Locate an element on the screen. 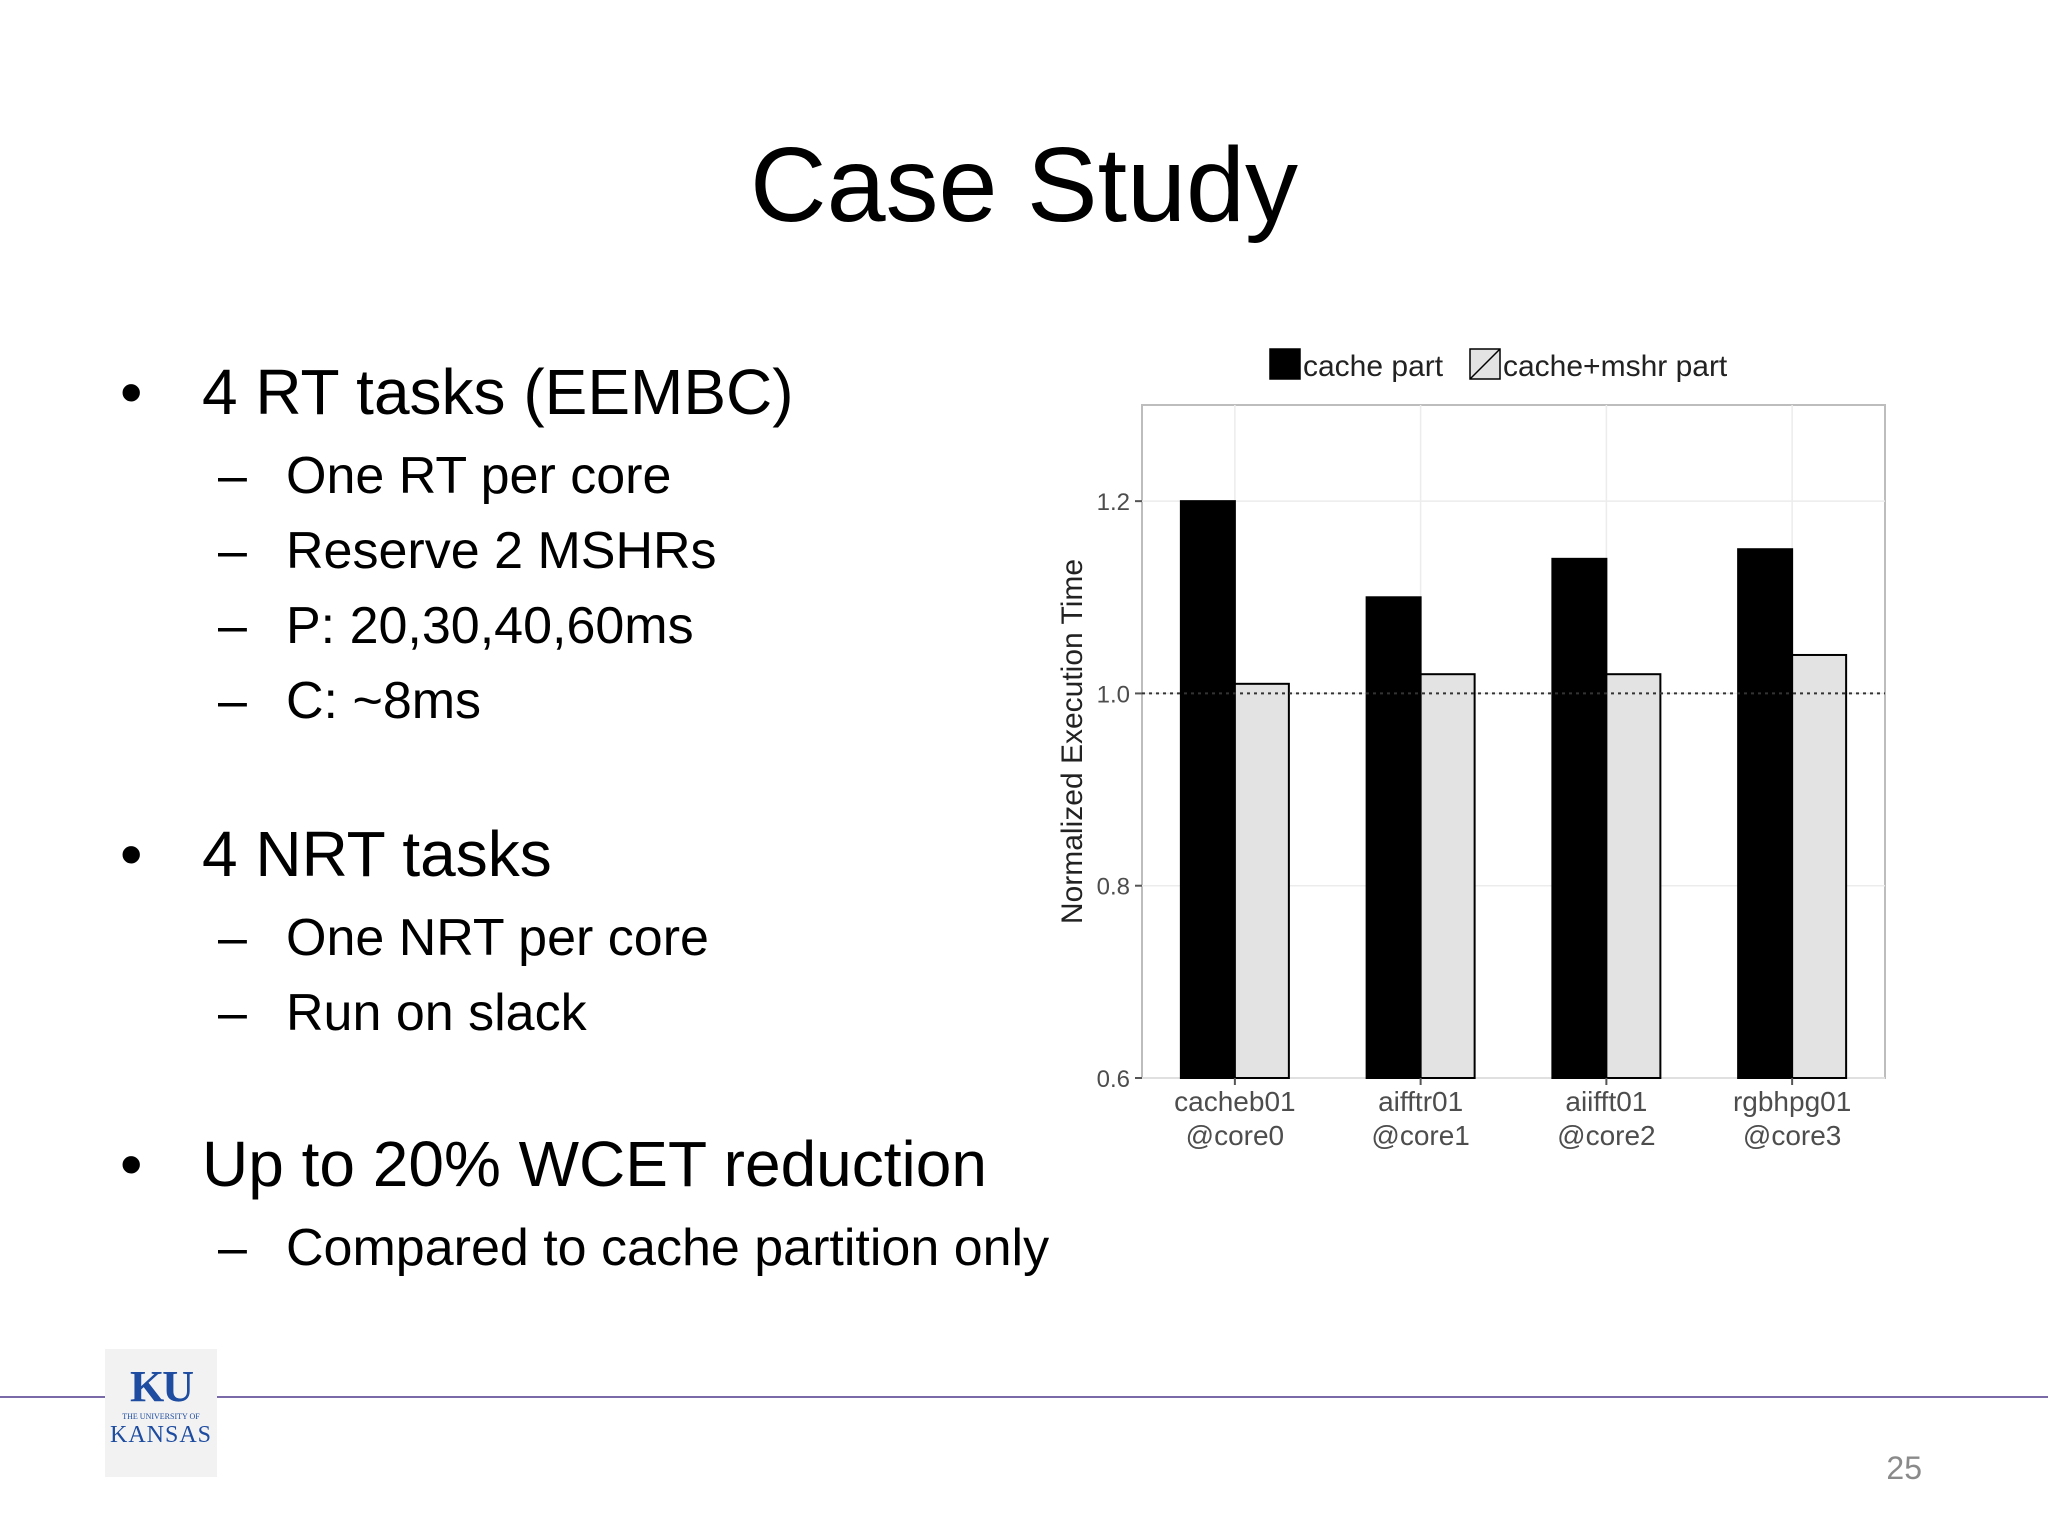 The width and height of the screenshot is (2048, 1536). logo-ku: KU is located at coordinates (162, 1386).